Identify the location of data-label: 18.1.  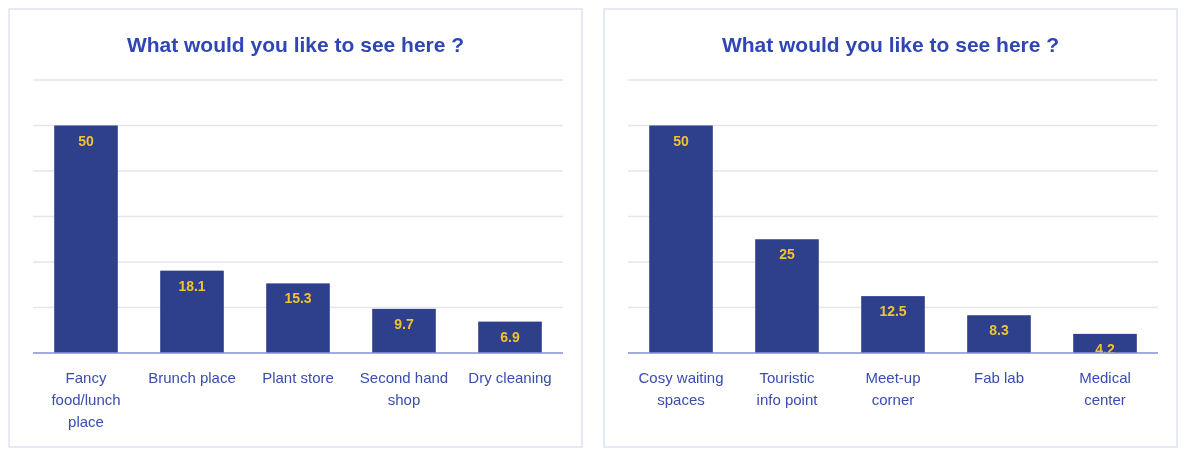
(192, 285).